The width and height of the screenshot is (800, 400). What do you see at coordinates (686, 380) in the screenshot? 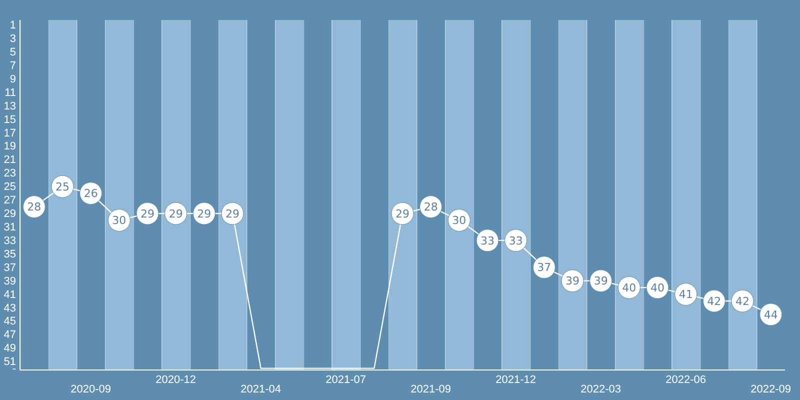
I see `x-tick-label: 2022-06` at bounding box center [686, 380].